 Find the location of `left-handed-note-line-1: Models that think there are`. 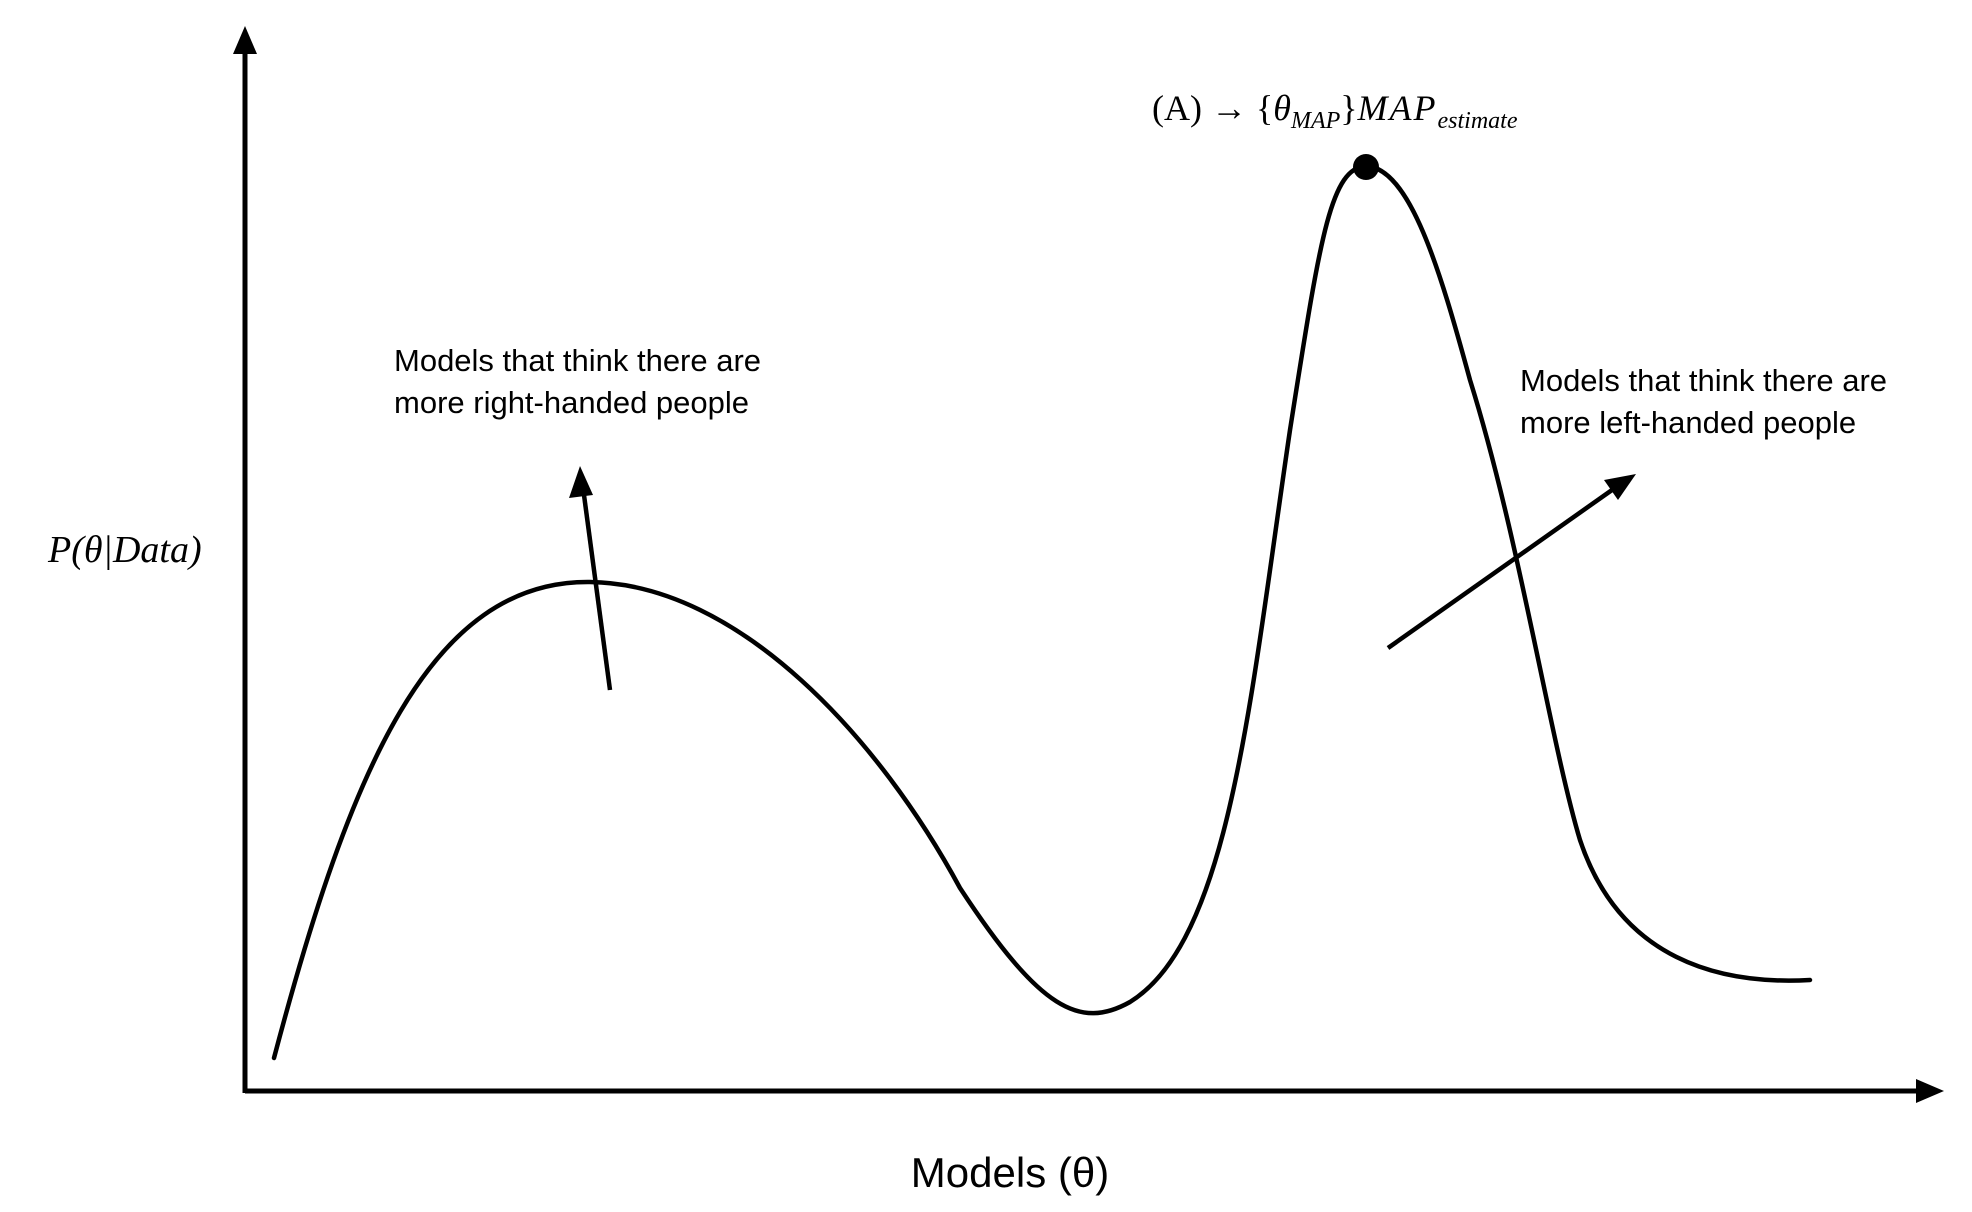

left-handed-note-line-1: Models that think there are is located at coordinates (1704, 380).